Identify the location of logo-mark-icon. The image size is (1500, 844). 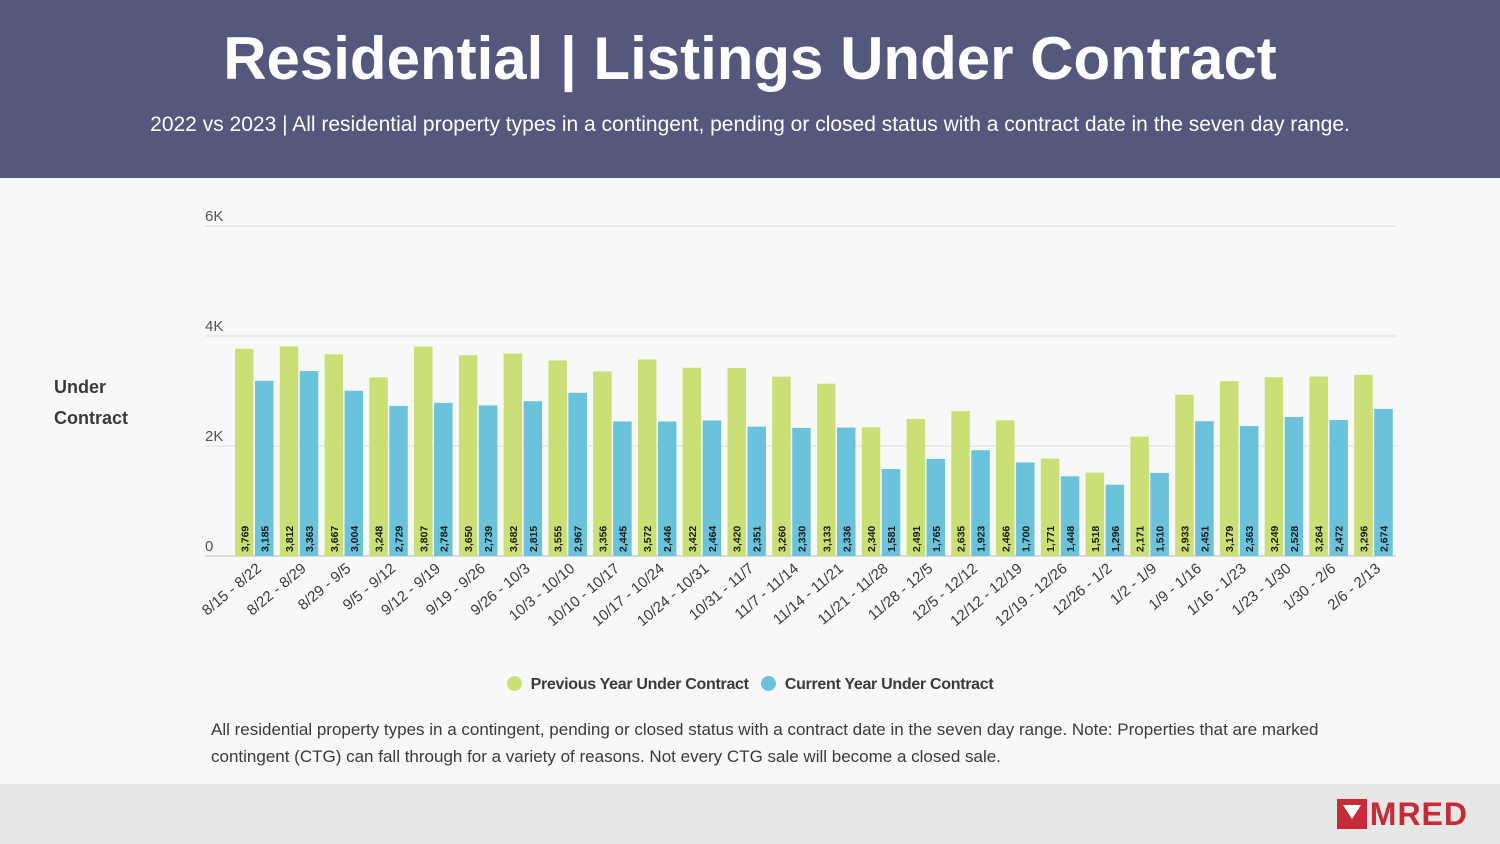
(1351, 814).